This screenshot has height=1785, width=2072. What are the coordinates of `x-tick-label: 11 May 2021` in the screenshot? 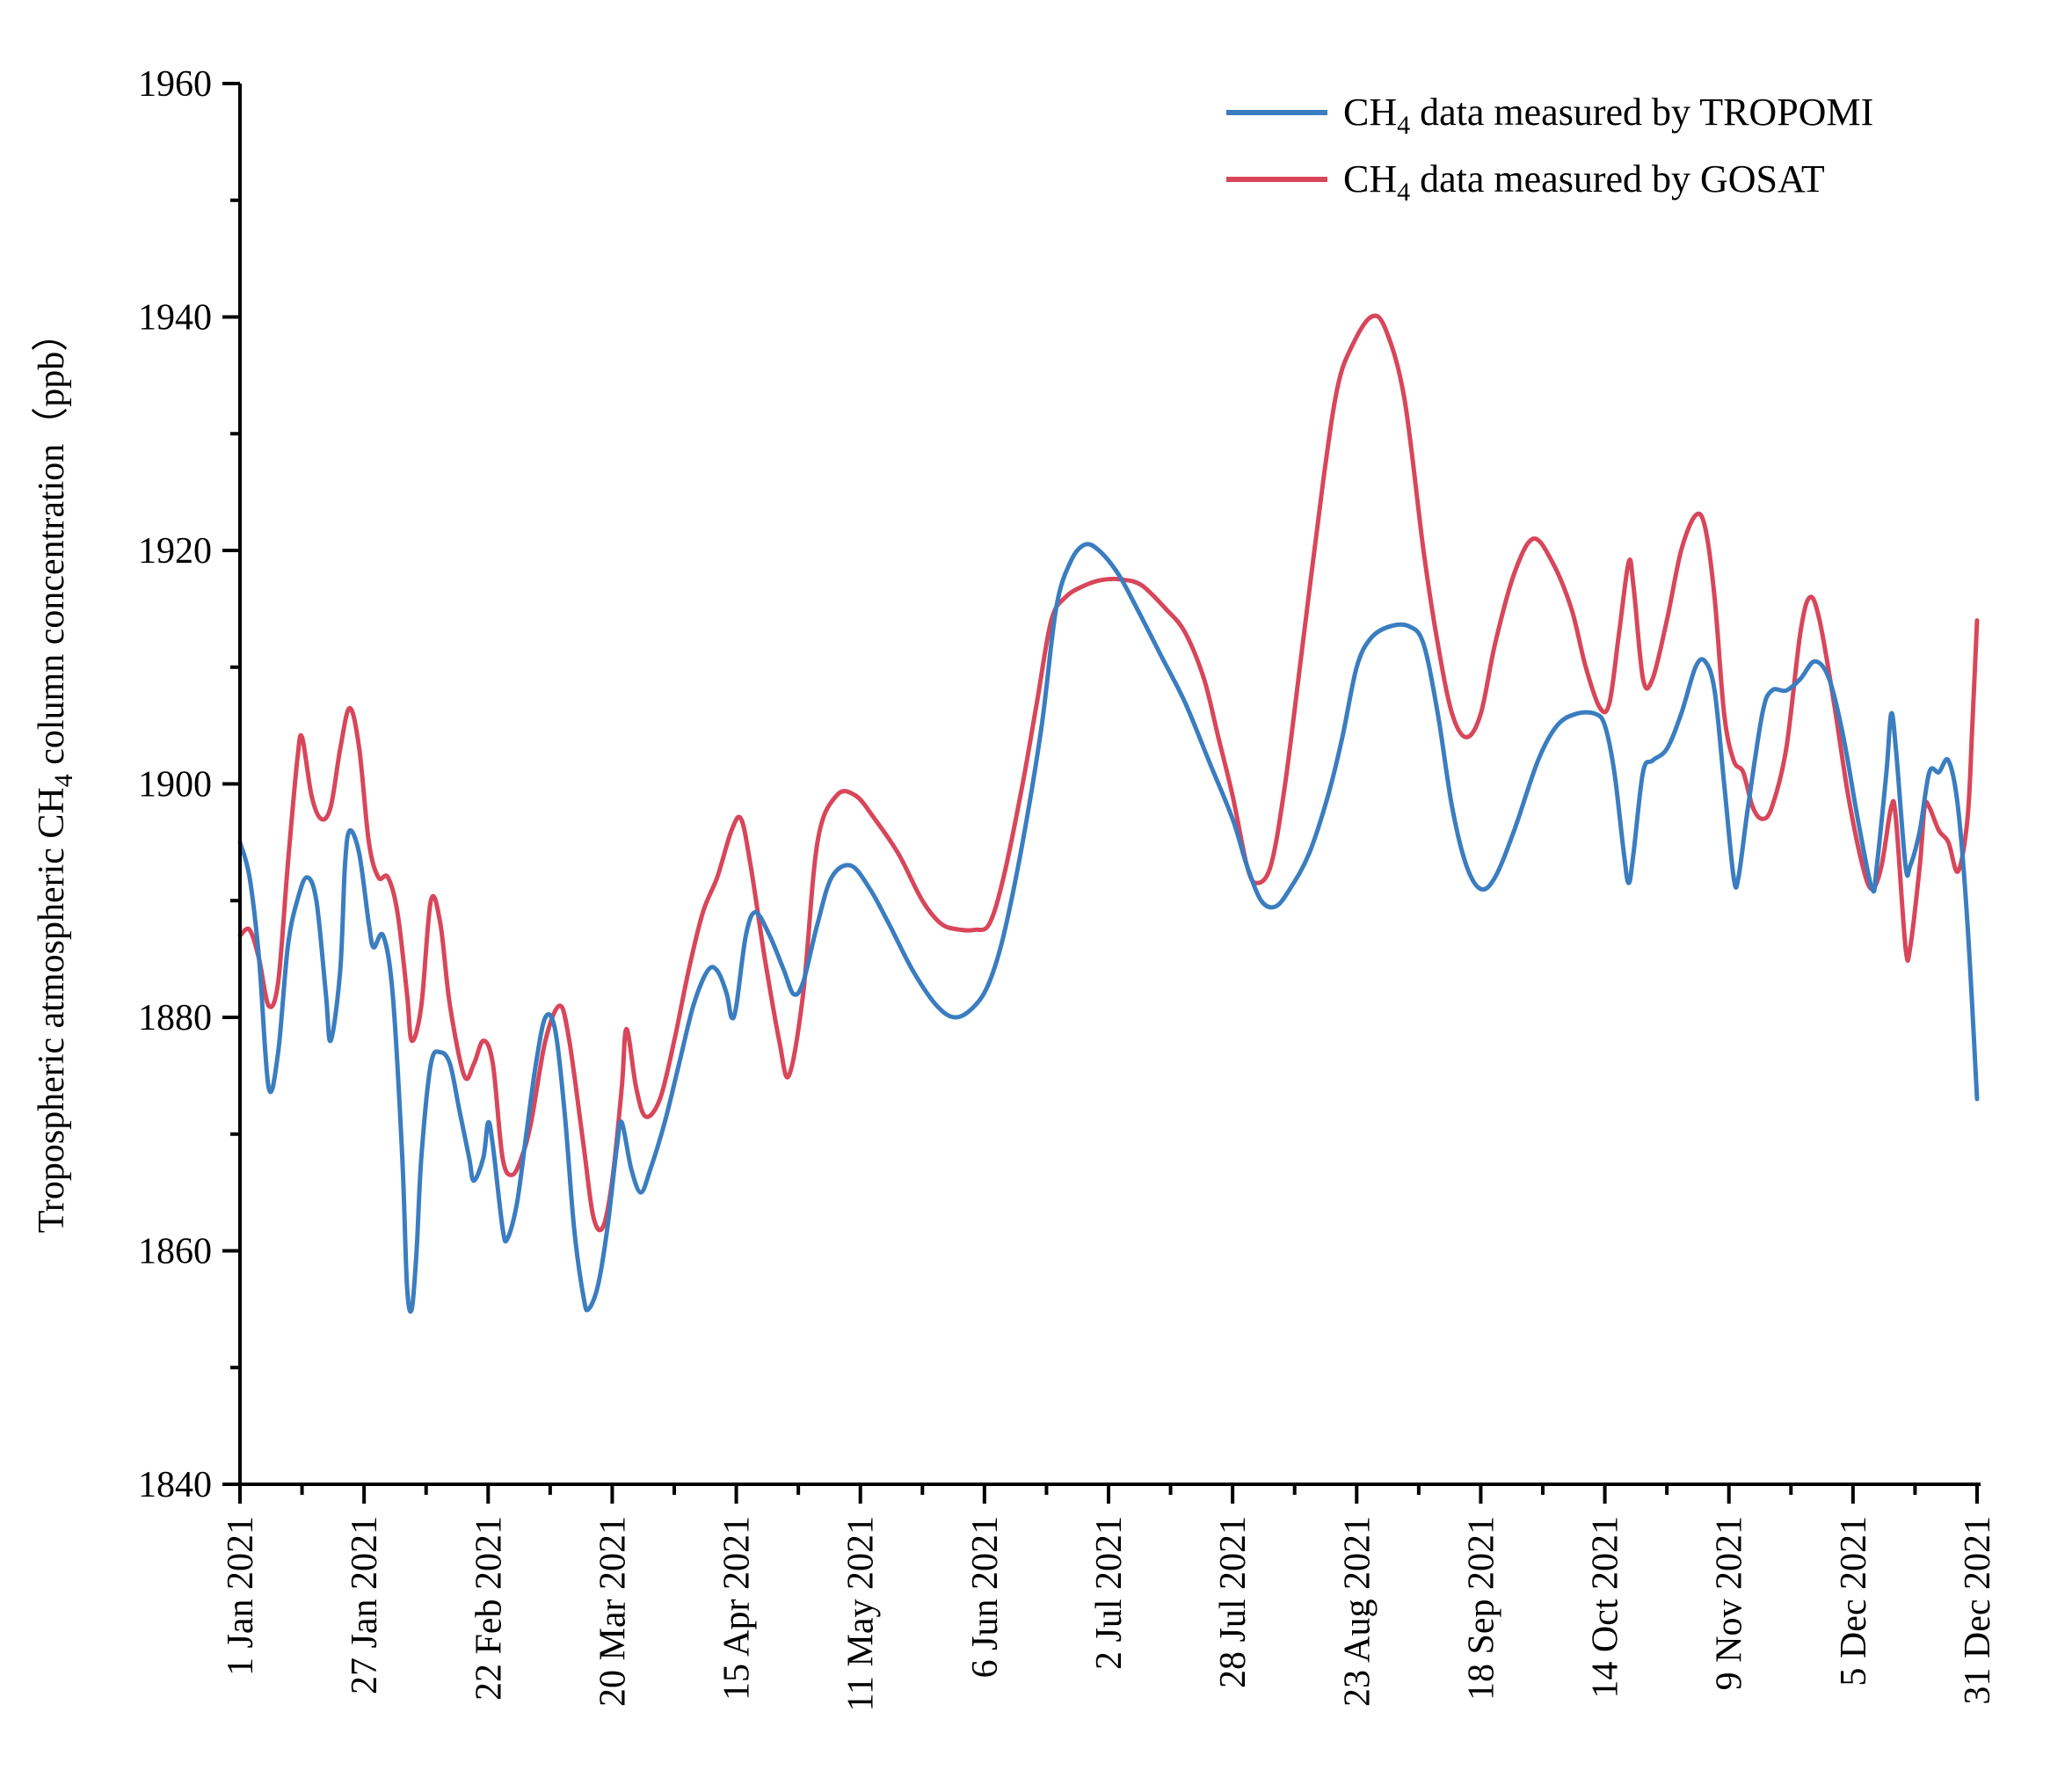 It's located at (861, 1613).